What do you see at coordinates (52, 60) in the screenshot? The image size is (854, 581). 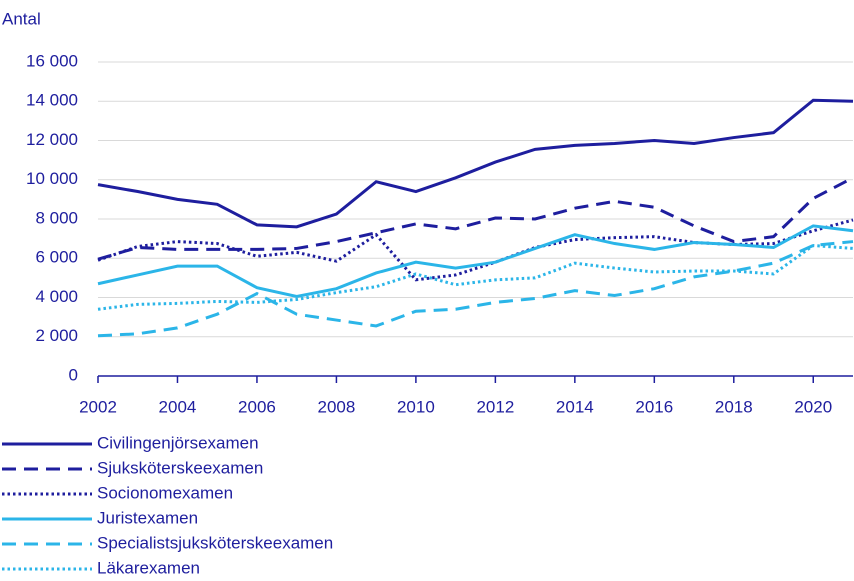 I see `y-tick-label: 16 000` at bounding box center [52, 60].